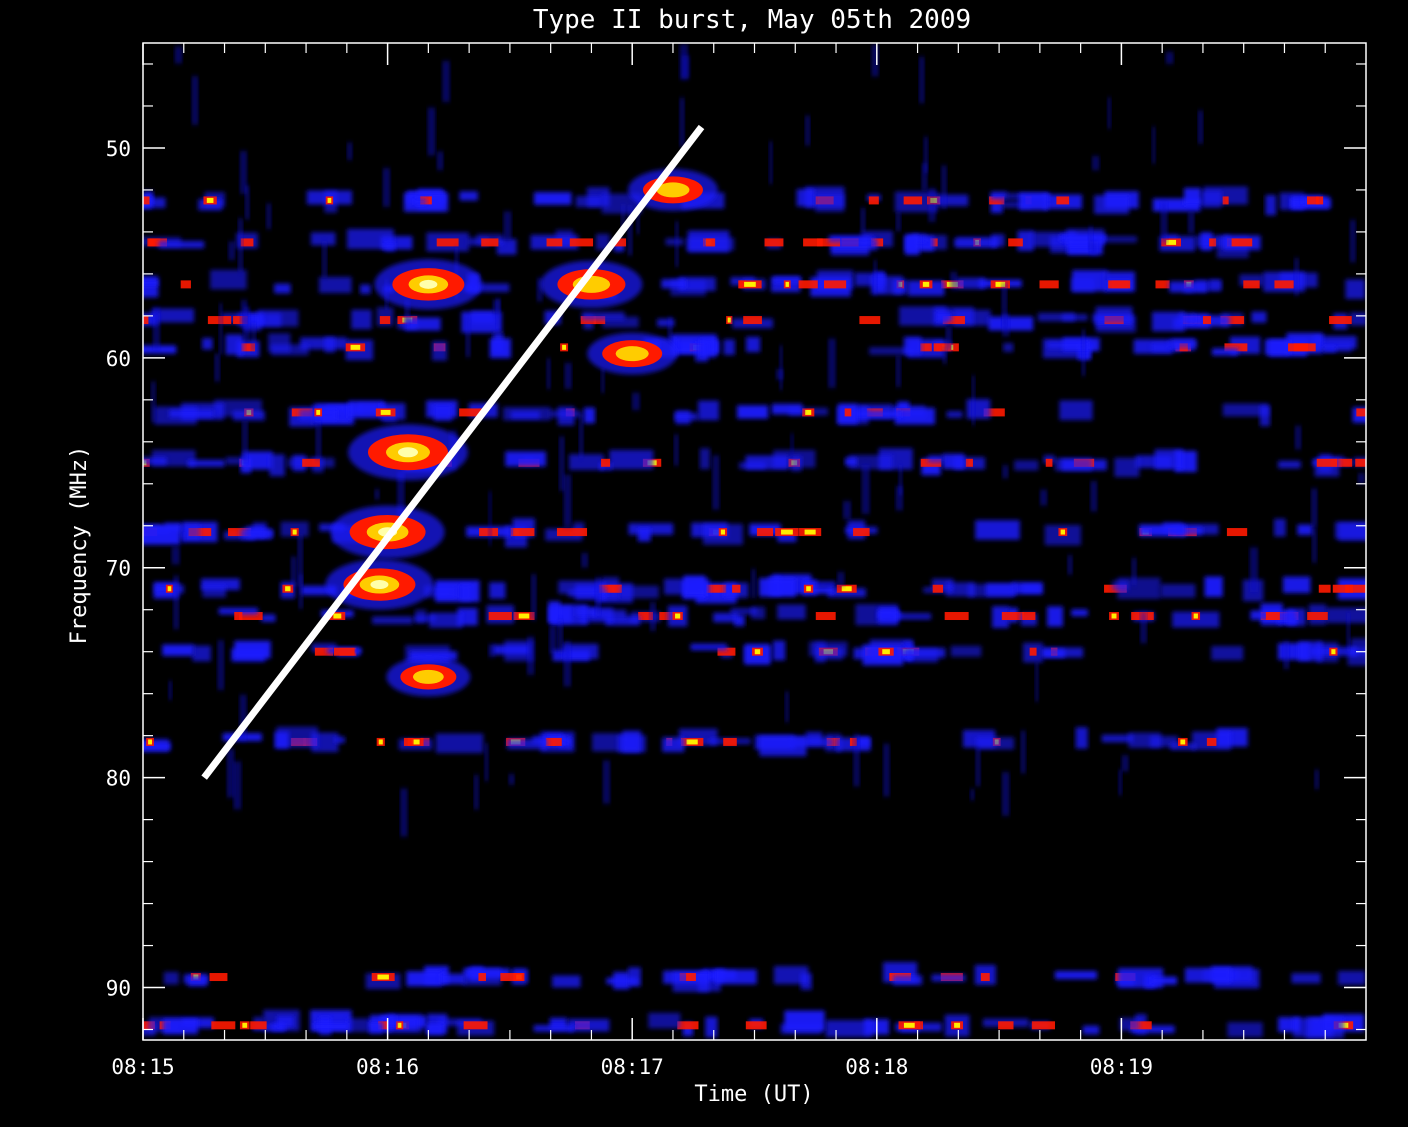 This screenshot has height=1127, width=1408. Describe the element at coordinates (521, 432) in the screenshot. I see `bright-features` at that location.